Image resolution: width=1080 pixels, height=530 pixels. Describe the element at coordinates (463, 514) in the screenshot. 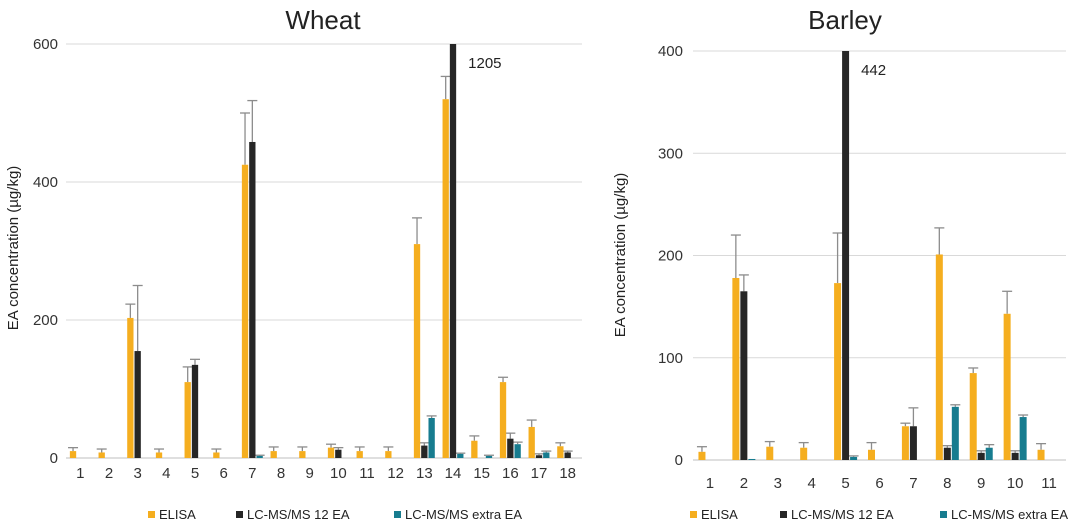

I see `legend-label: LC-MS/MS extra EA` at that location.